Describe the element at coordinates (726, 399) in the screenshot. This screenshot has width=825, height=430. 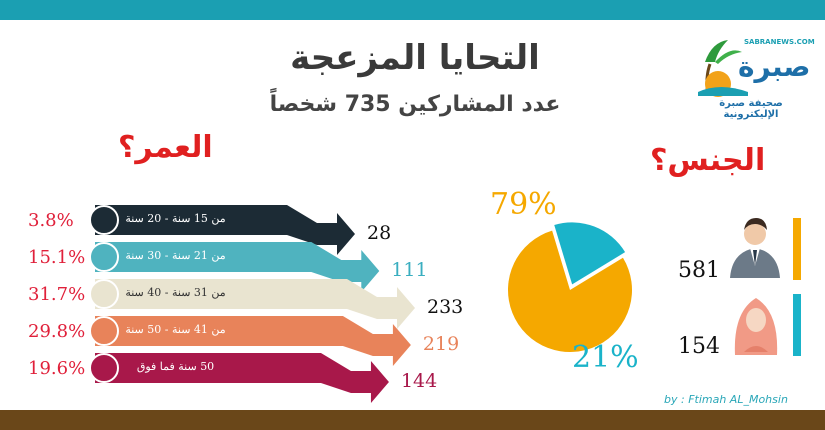
I see `credit-text: by : Ftimah AL_Mohsin` at that location.